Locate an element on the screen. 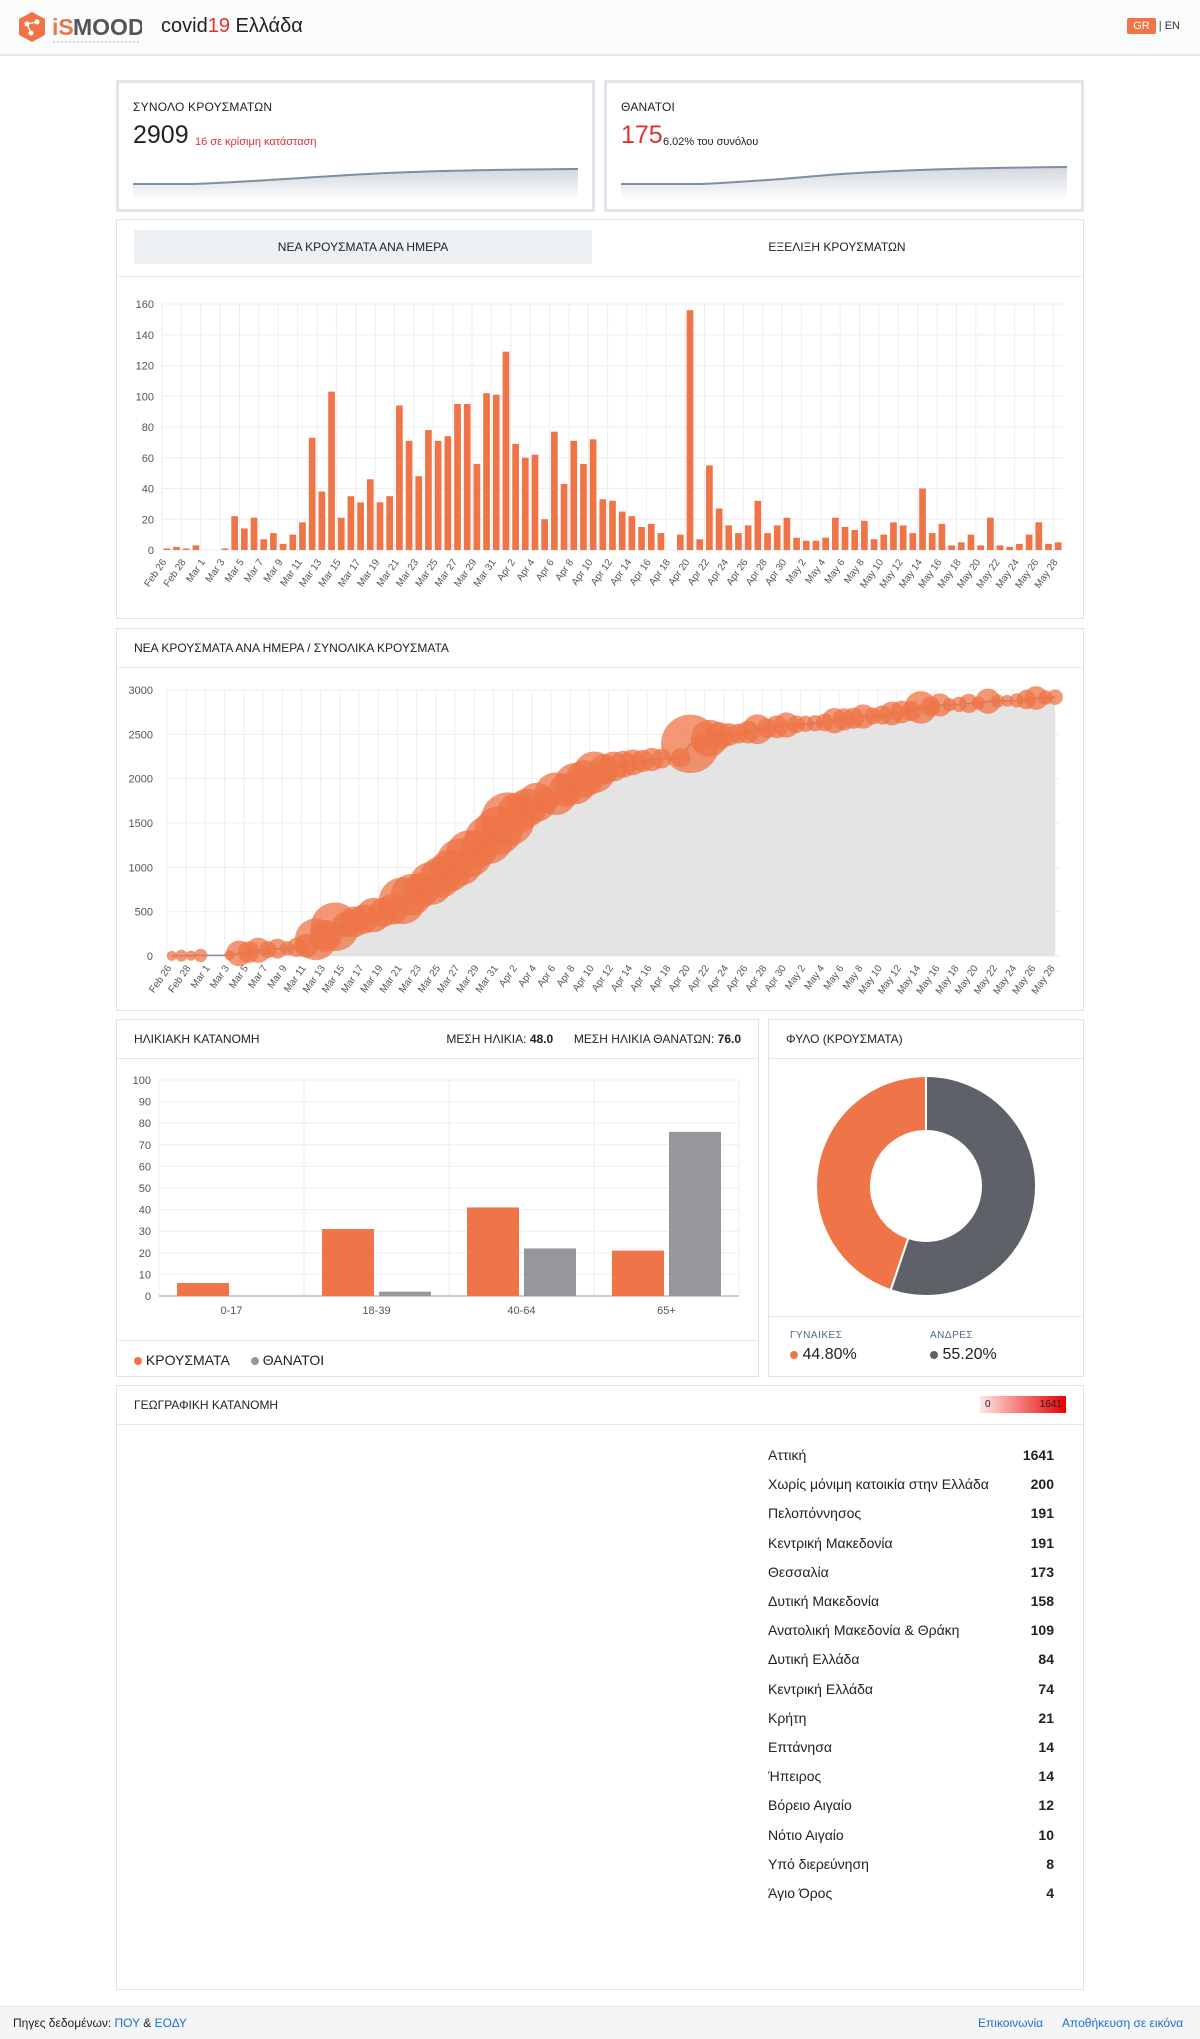  language-switcher: GR | EN is located at coordinates (1153, 26).